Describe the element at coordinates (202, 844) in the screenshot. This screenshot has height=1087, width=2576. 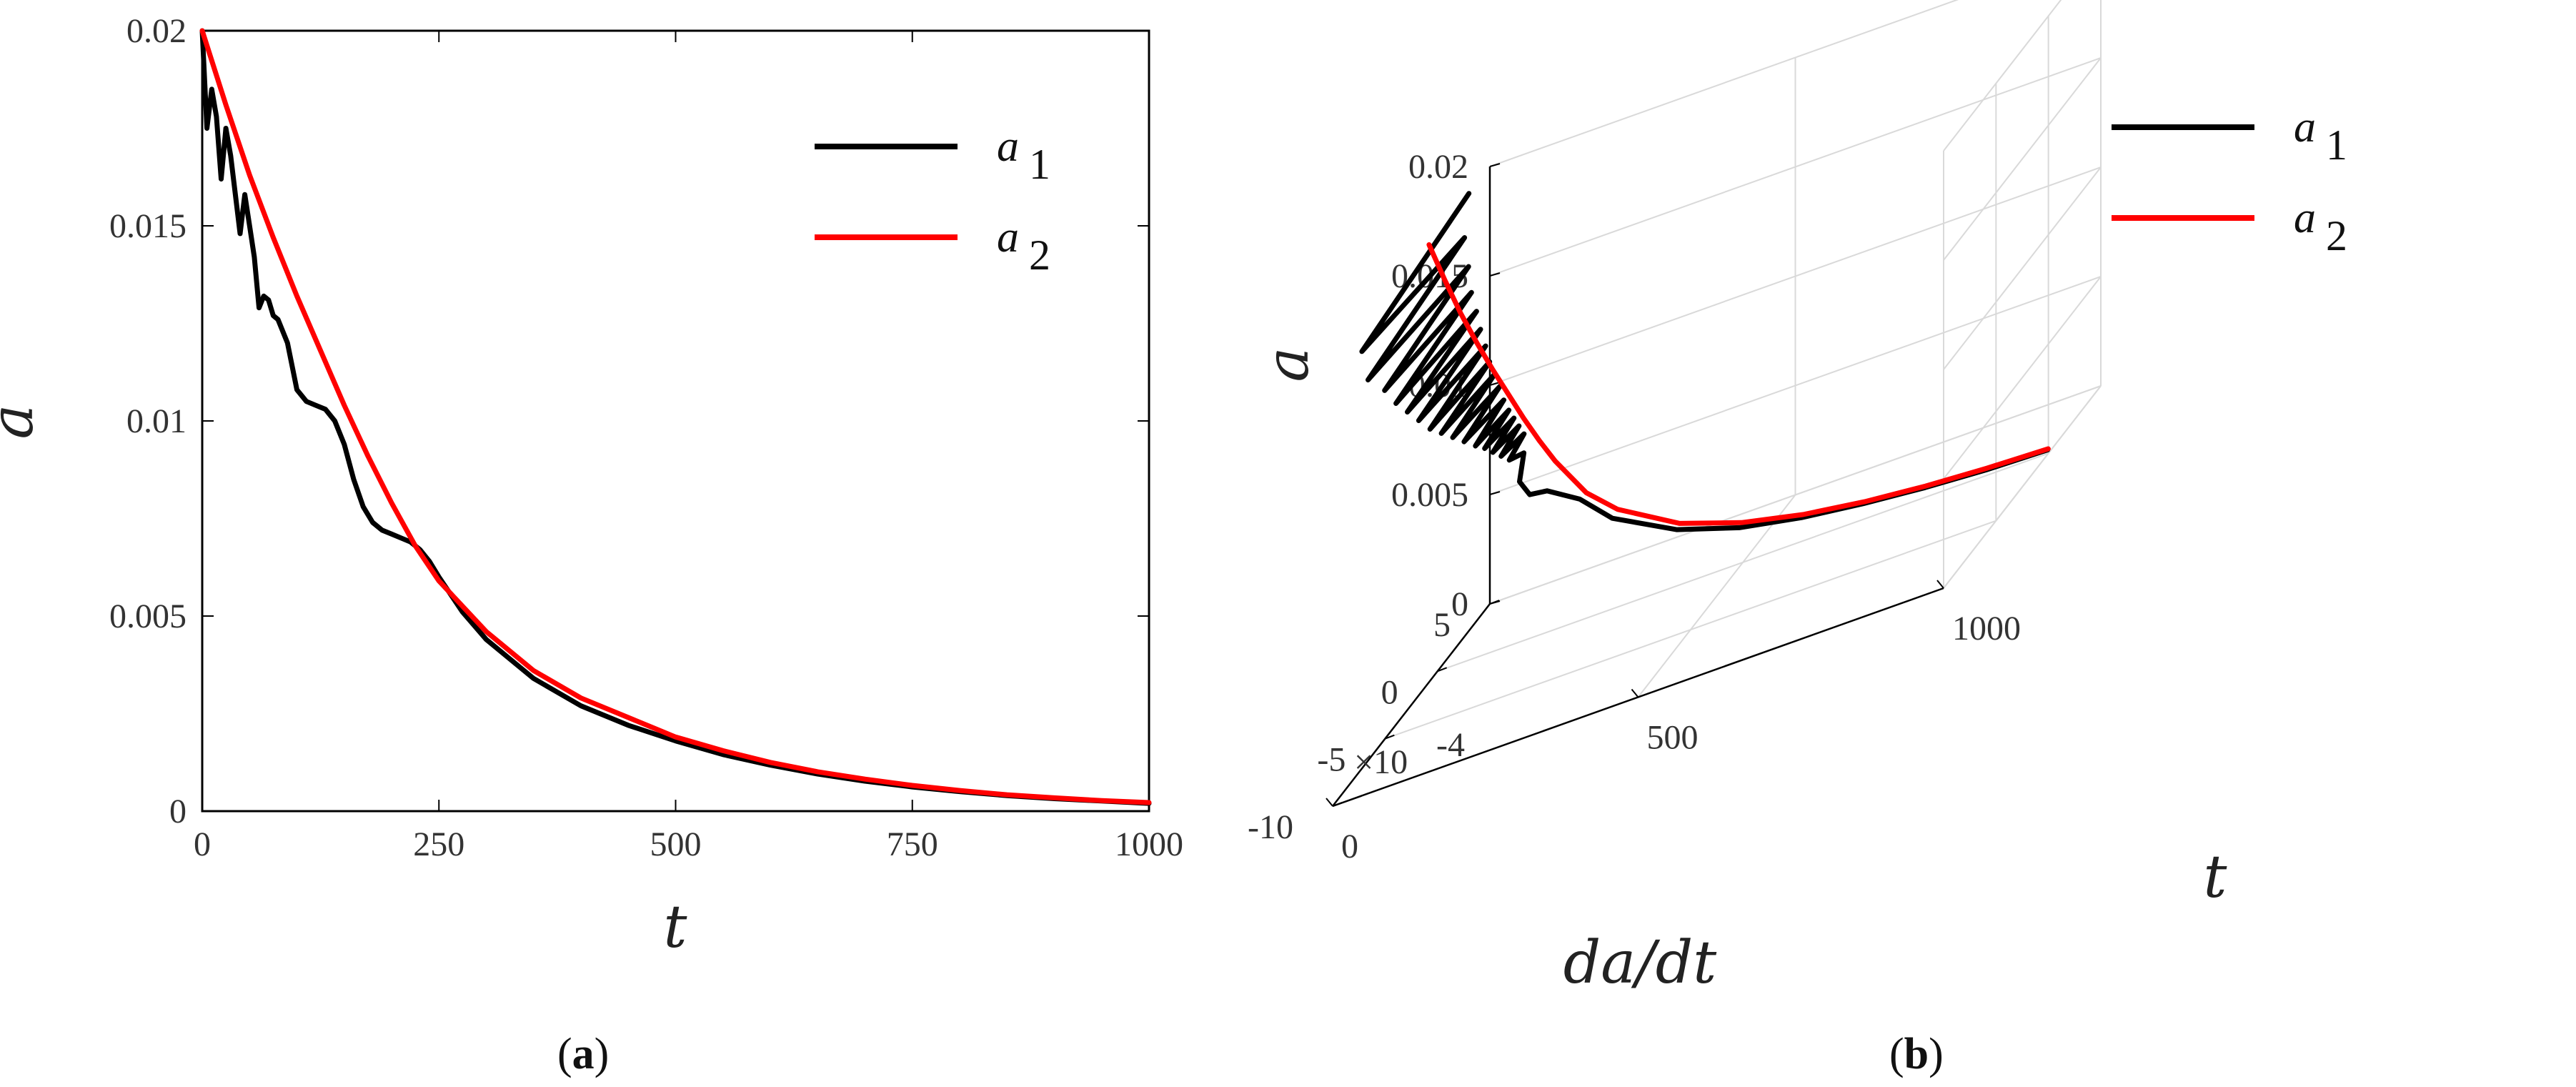
I see `panel-a-xtick-label: 0` at that location.